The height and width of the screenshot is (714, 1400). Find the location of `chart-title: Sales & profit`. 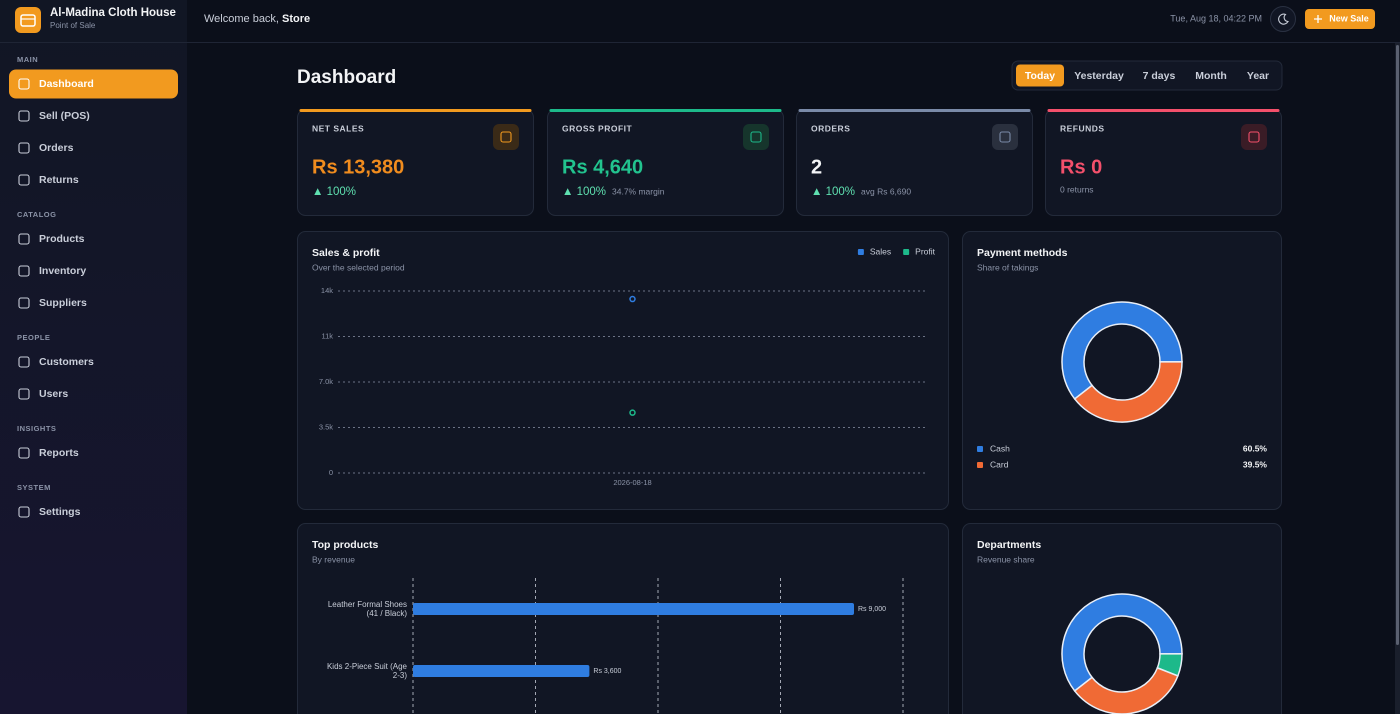

chart-title: Sales & profit is located at coordinates (346, 253).